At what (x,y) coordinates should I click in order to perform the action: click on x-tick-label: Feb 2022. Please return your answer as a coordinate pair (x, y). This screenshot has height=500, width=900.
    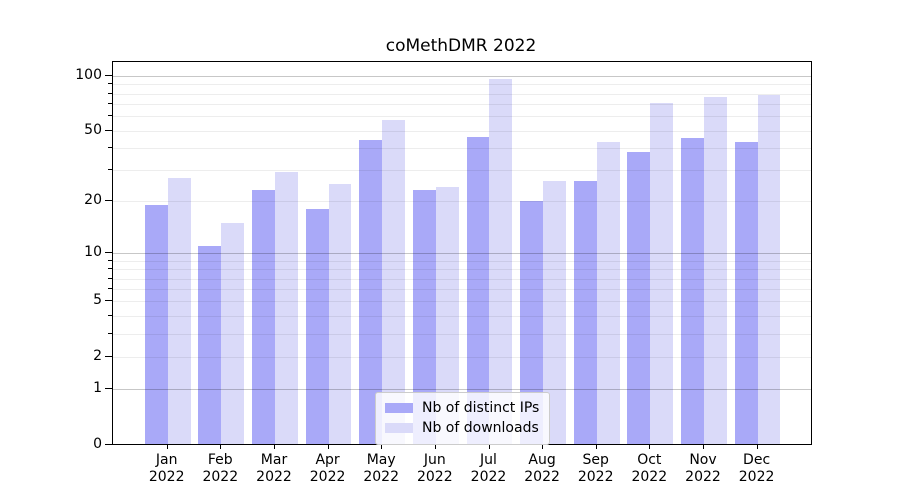
    Looking at the image, I should click on (220, 469).